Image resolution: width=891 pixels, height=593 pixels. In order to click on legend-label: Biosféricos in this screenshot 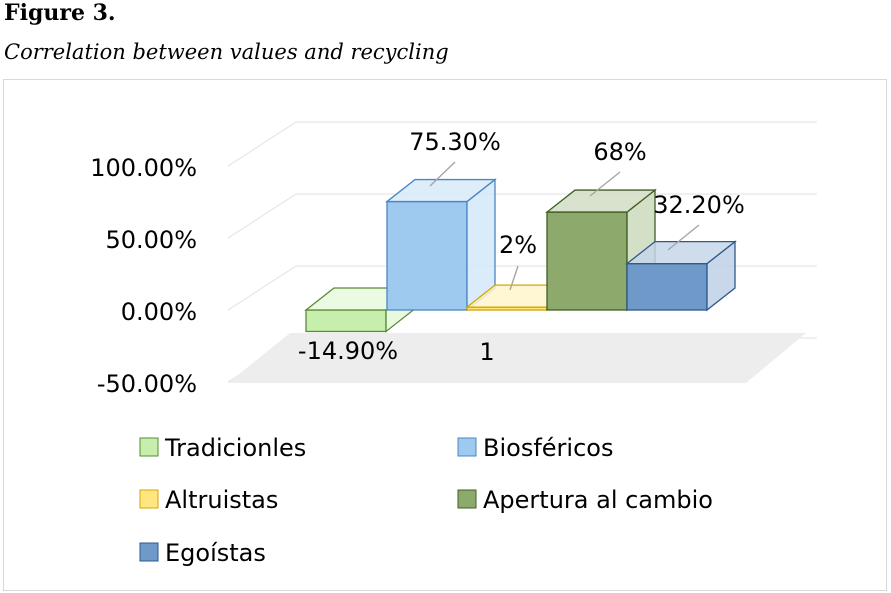, I will do `click(548, 448)`.